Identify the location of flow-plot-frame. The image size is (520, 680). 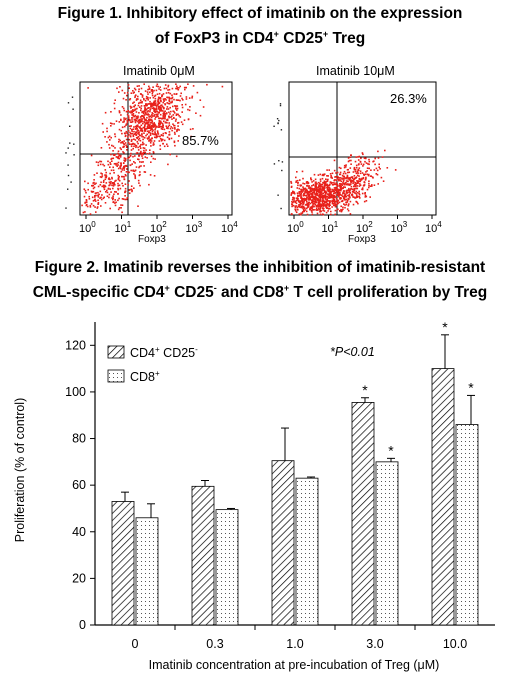
(156, 148).